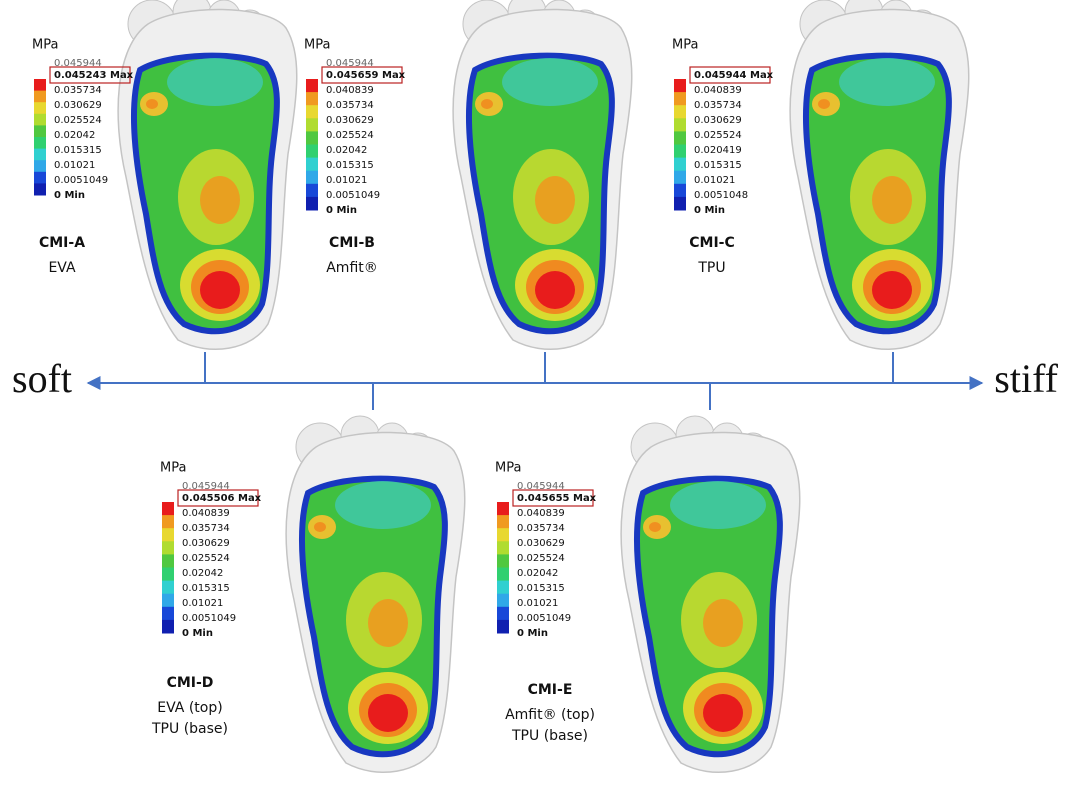 The height and width of the screenshot is (796, 1065). What do you see at coordinates (712, 243) in the screenshot?
I see `panel-name: CMI-C` at bounding box center [712, 243].